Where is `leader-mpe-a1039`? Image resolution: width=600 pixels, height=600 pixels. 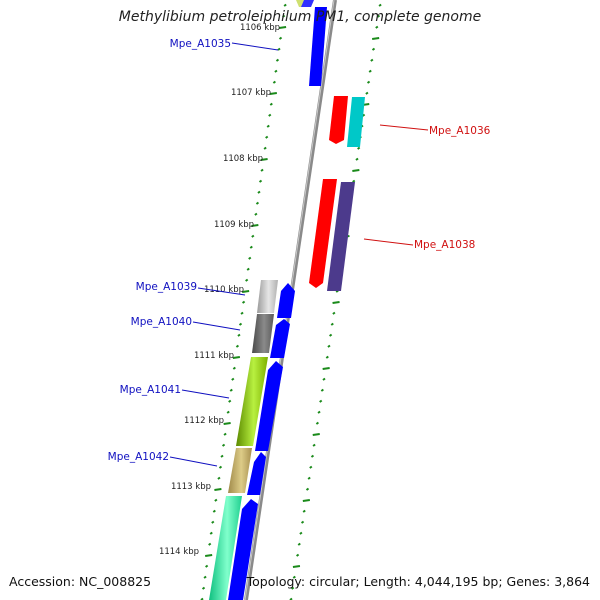 leader-mpe-a1039 is located at coordinates (221, 291).